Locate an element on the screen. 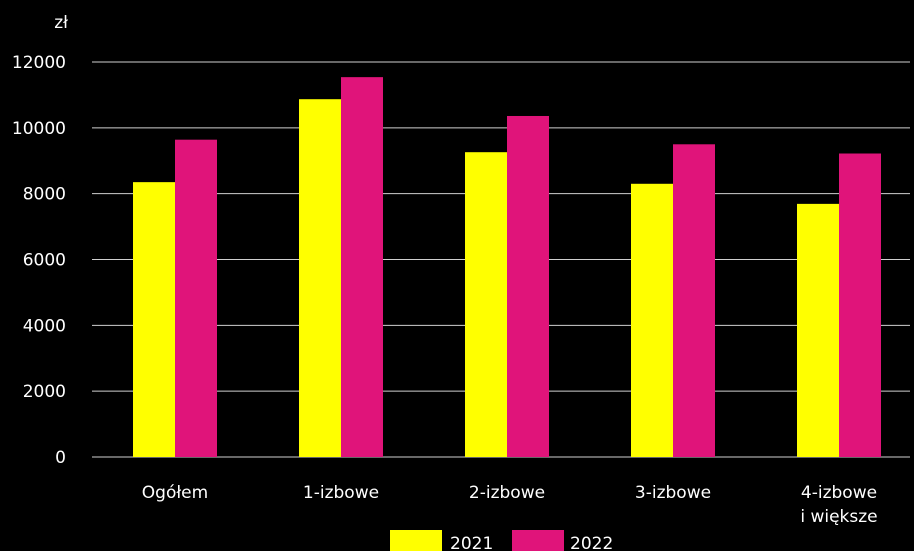 Image resolution: width=914 pixels, height=551 pixels. y-axis-ticks: 0 2000 4000 6000 8000 10000 12000 is located at coordinates (39, 260).